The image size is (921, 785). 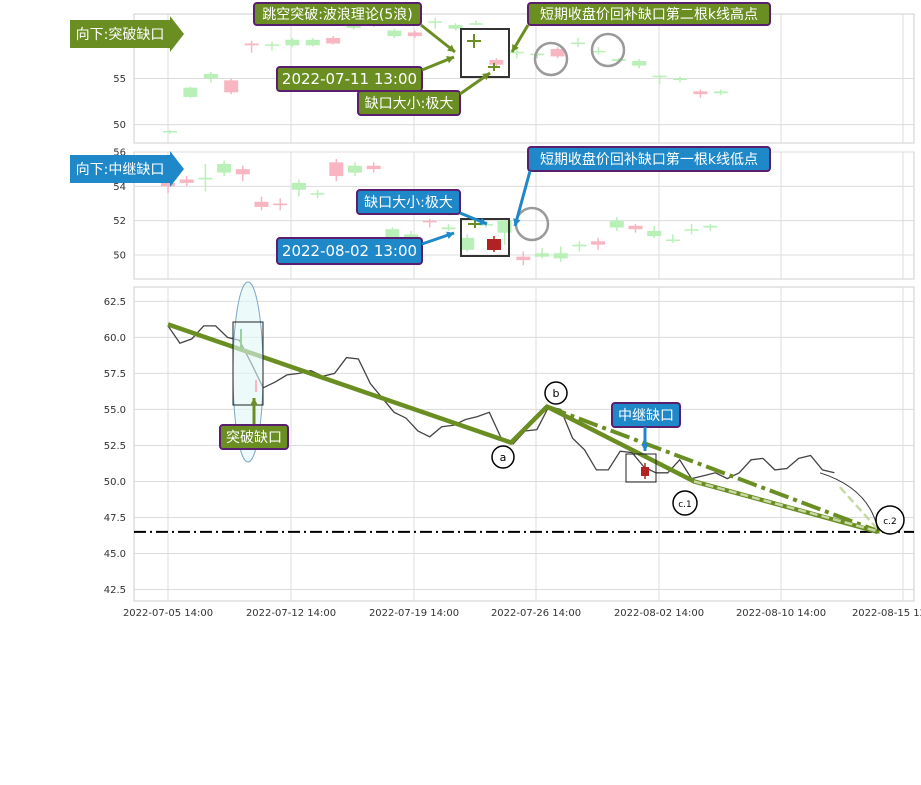 What do you see at coordinates (115, 446) in the screenshot?
I see `main-ytick-label: 52.5` at bounding box center [115, 446].